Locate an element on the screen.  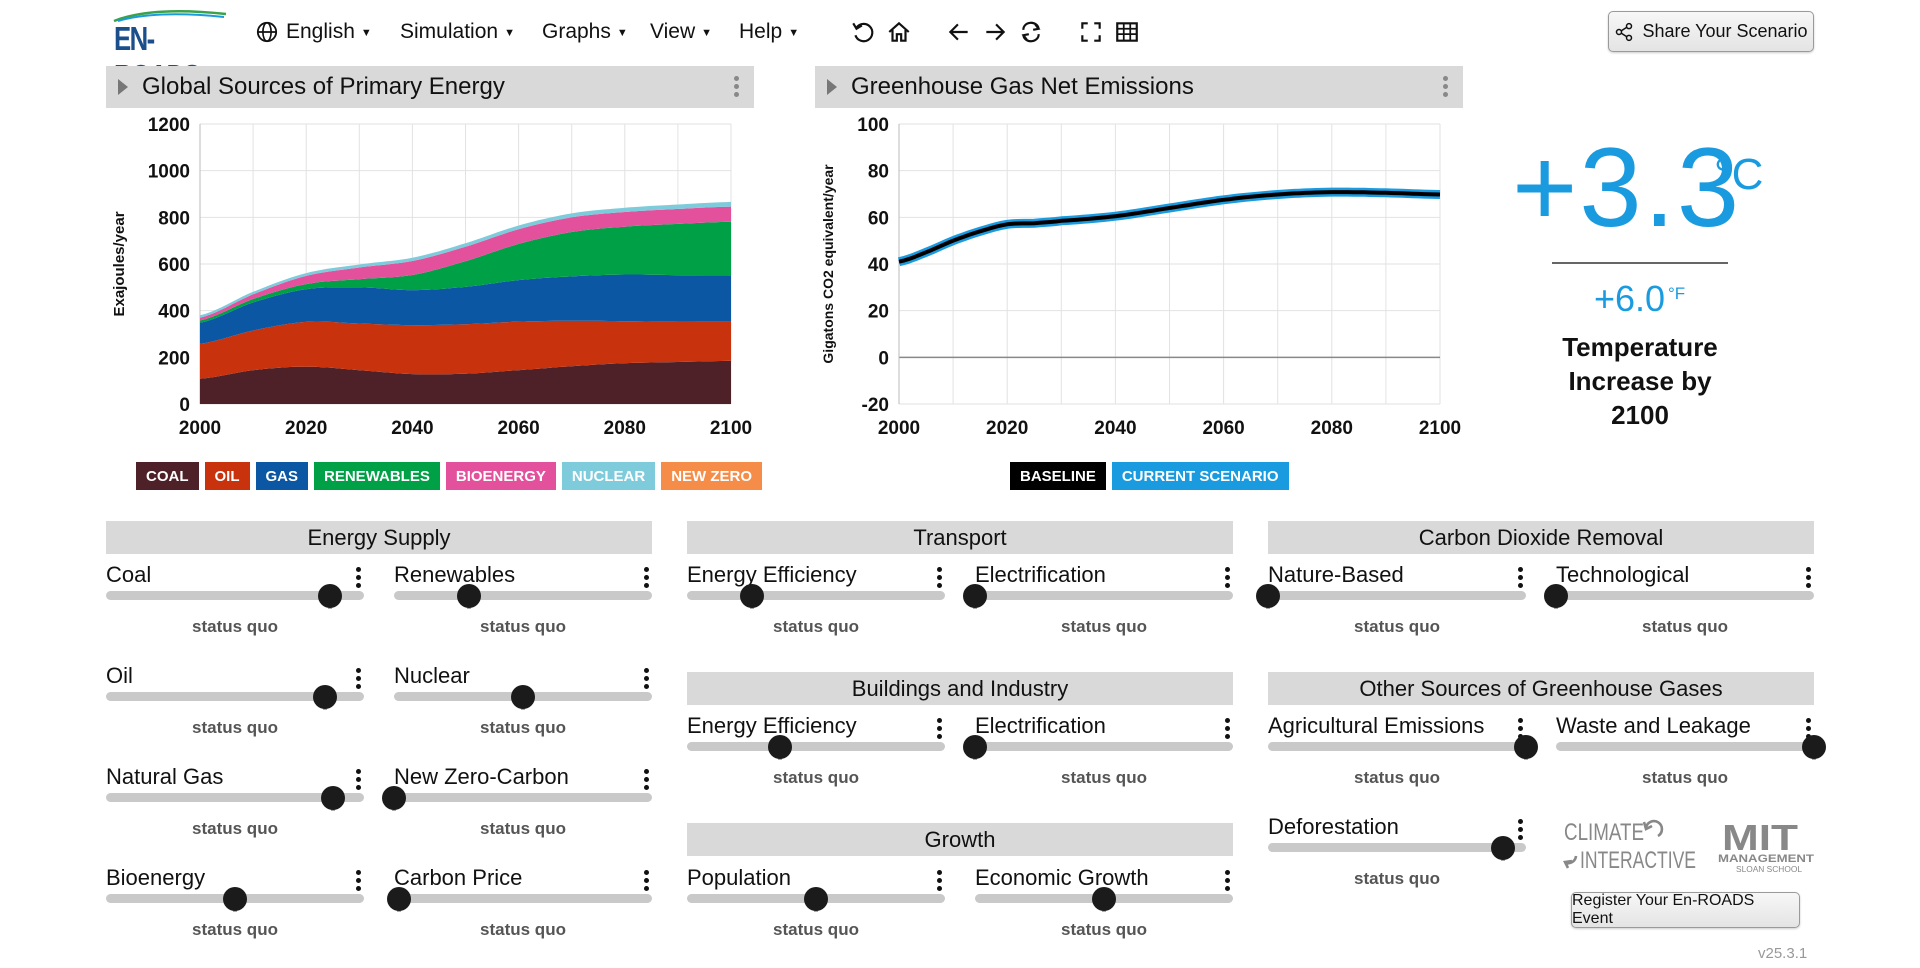
slider-buildings-efficiency: Energy Efficiency status quo is located at coordinates (816, 763).